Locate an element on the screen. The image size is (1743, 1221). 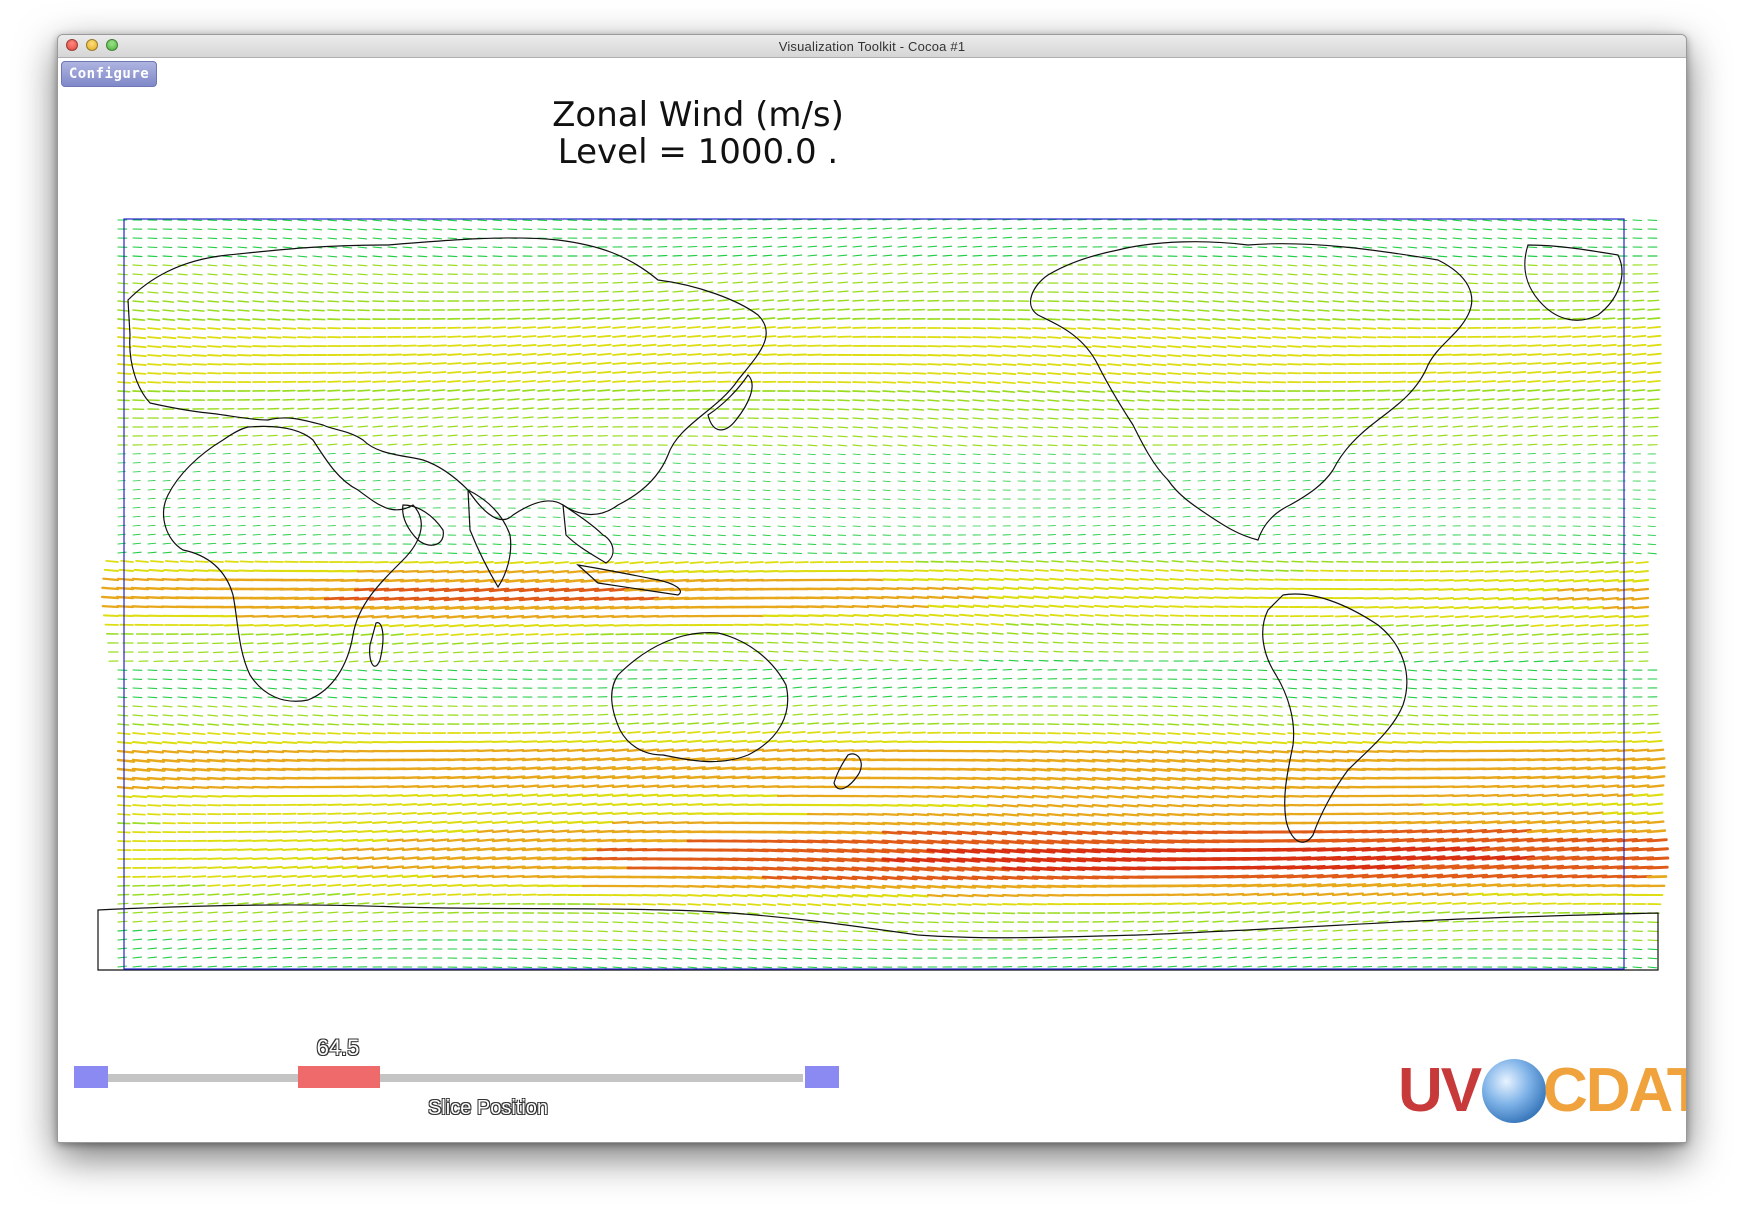
coastline-new-zealand is located at coordinates (847, 771).